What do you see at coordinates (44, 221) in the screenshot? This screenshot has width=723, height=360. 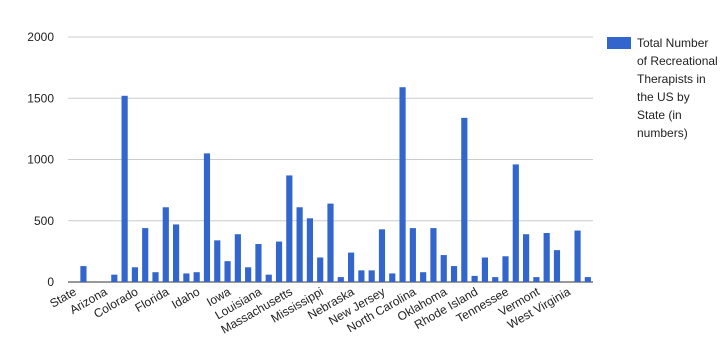 I see `y-tick-label: 500` at bounding box center [44, 221].